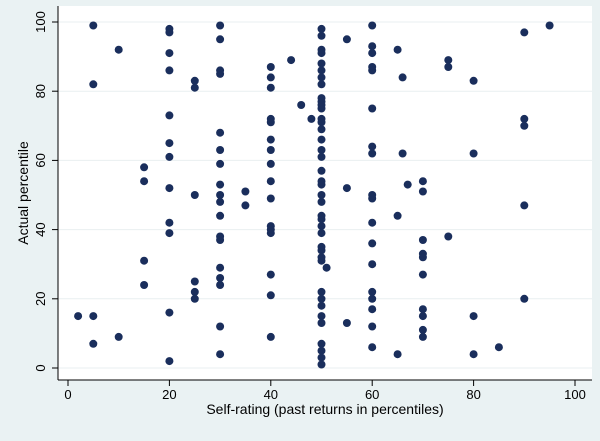 The width and height of the screenshot is (600, 441). Describe the element at coordinates (271, 394) in the screenshot. I see `x-tick-label: 40` at that location.